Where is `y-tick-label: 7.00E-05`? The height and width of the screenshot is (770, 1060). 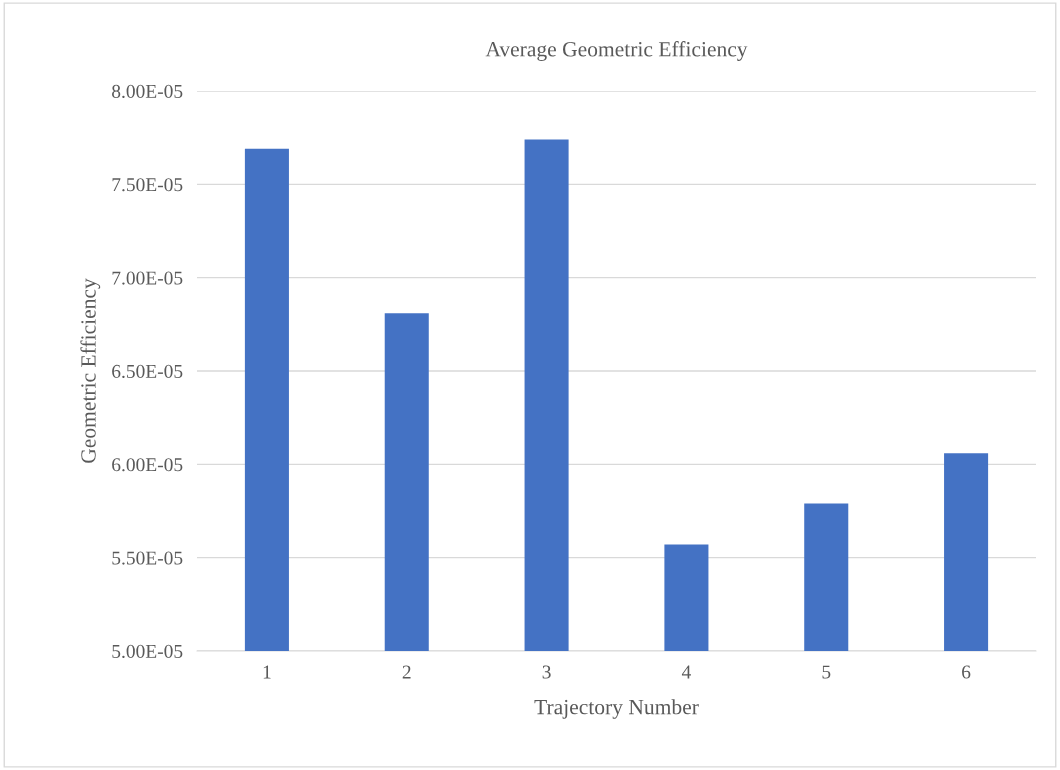
y-tick-label: 7.00E-05 is located at coordinates (147, 278).